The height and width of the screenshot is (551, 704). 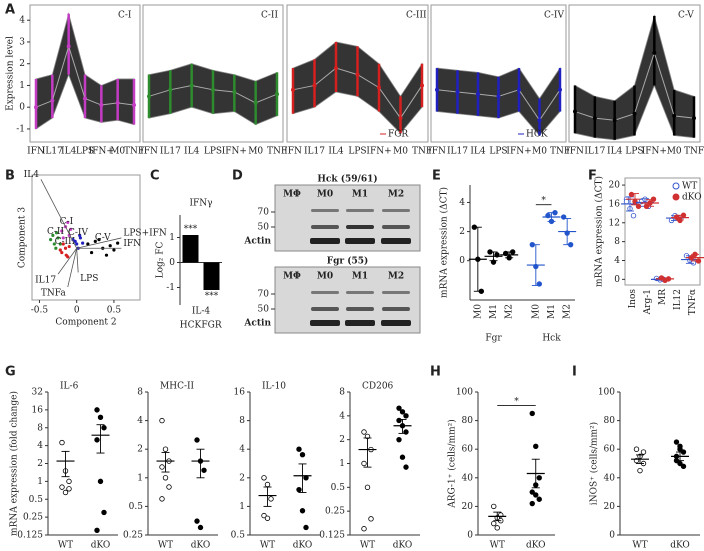 I want to click on y-tick-label: 60, so click(x=610, y=450).